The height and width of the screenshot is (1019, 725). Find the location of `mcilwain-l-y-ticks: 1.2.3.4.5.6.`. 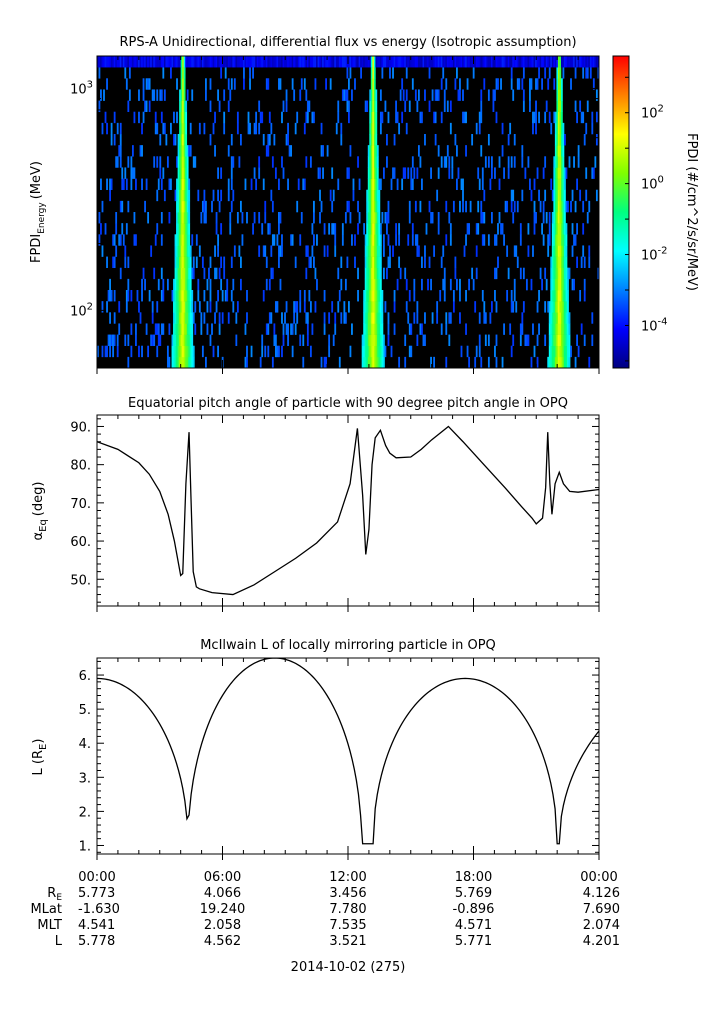

mcilwain-l-y-ticks: 1.2.3.4.5.6. is located at coordinates (339, 757).